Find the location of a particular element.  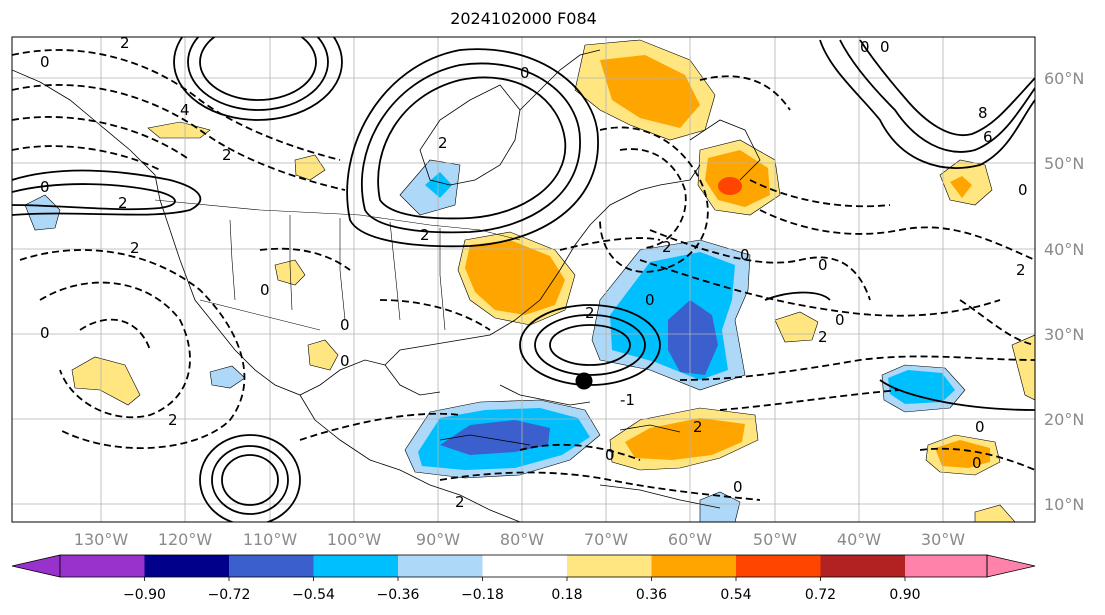

shade-red-newfoundland is located at coordinates (730, 186).